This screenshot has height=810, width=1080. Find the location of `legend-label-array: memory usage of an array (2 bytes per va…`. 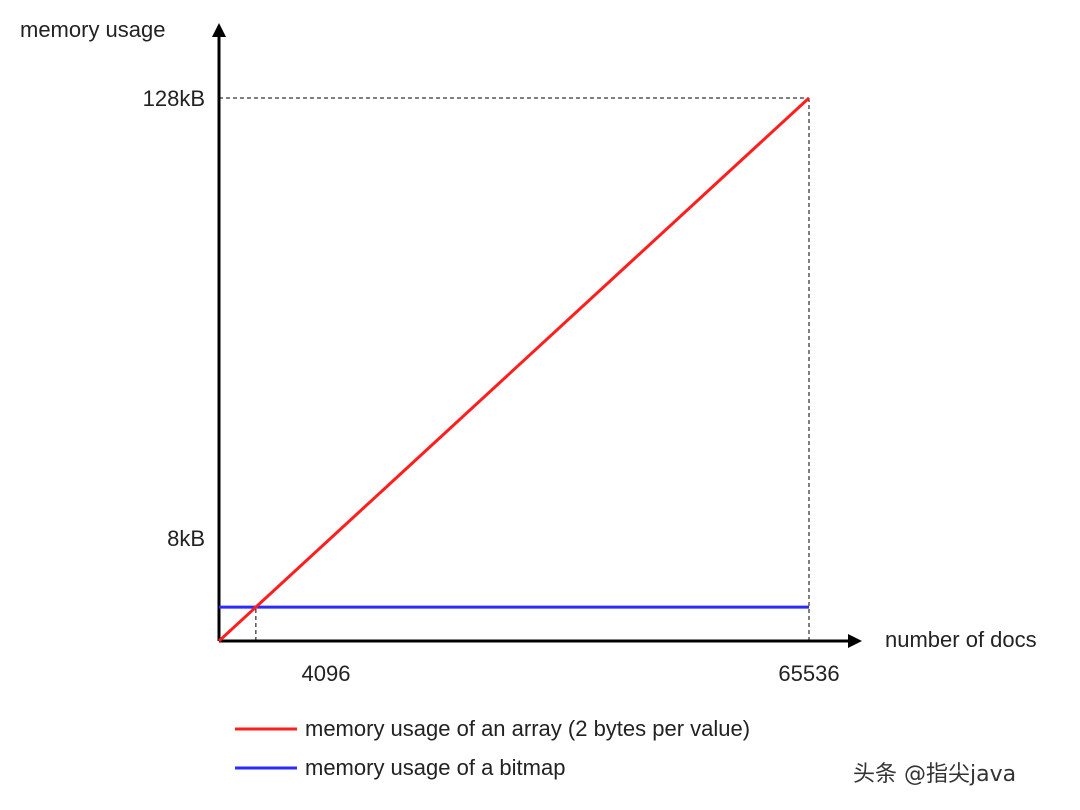

legend-label-array: memory usage of an array (2 bytes per va… is located at coordinates (527, 728).